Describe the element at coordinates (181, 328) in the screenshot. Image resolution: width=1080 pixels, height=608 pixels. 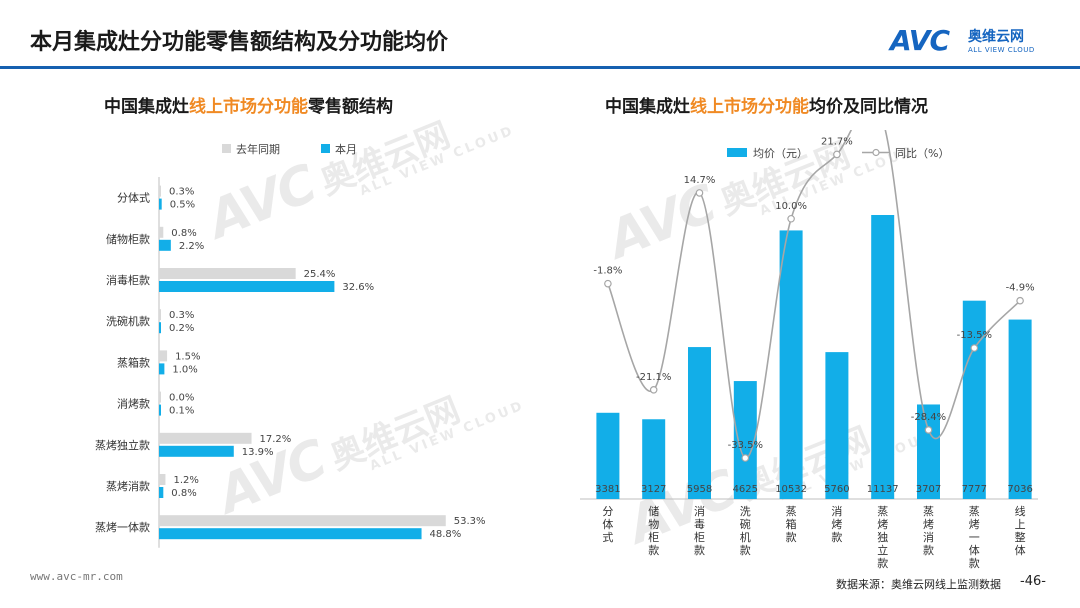
I see `data-label-this-month: 0.2%` at that location.